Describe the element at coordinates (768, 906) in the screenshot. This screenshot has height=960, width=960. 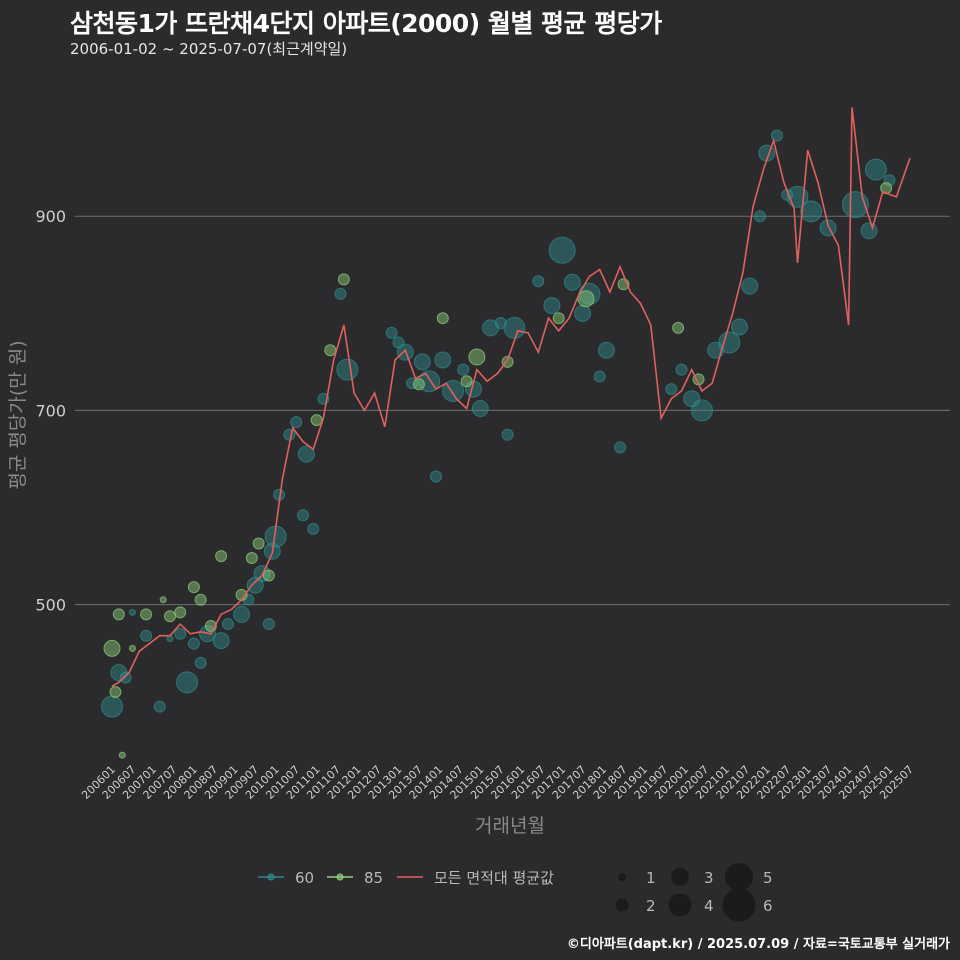
I see `legend-size-label: 6` at that location.